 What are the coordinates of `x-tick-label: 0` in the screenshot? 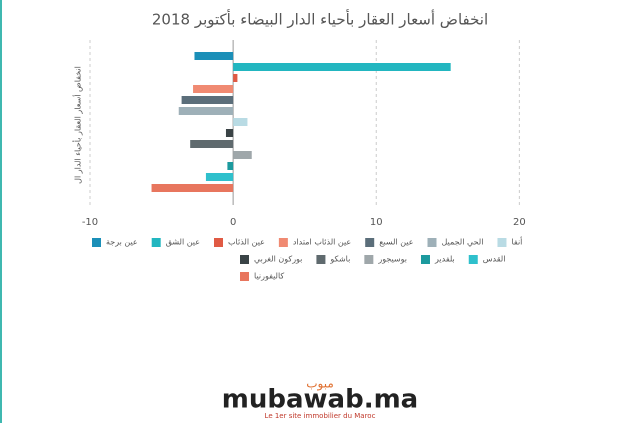 It's located at (233, 222).